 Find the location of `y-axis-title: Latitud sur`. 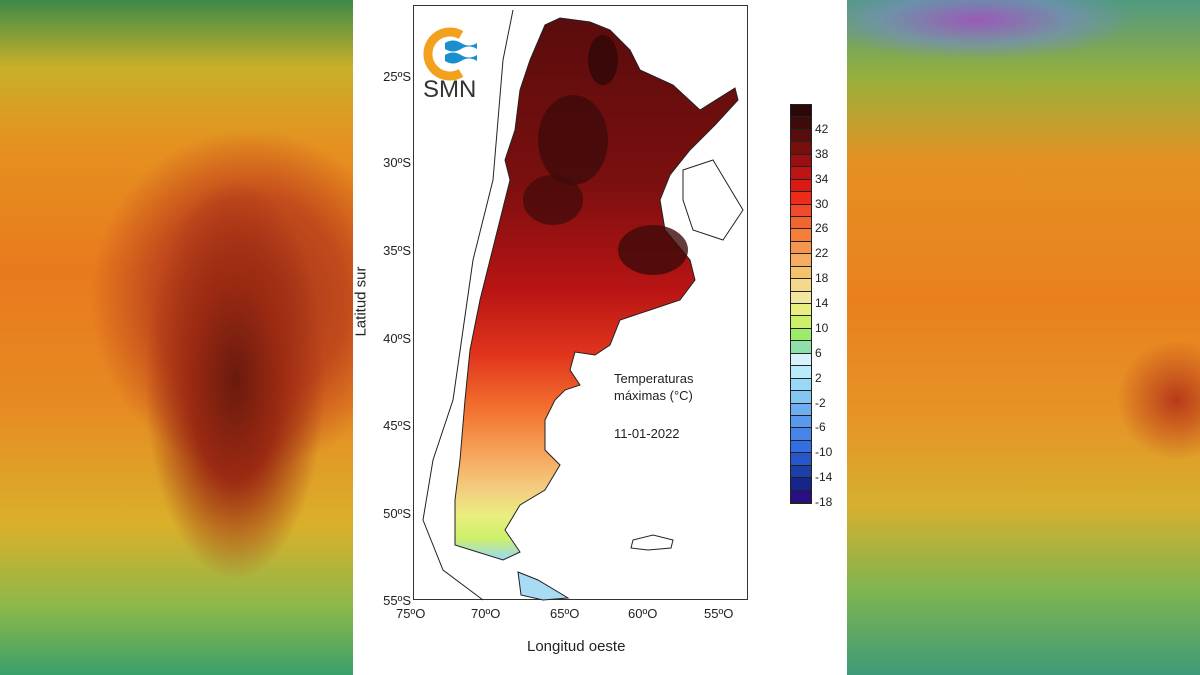

y-axis-title: Latitud sur is located at coordinates (361, 301).